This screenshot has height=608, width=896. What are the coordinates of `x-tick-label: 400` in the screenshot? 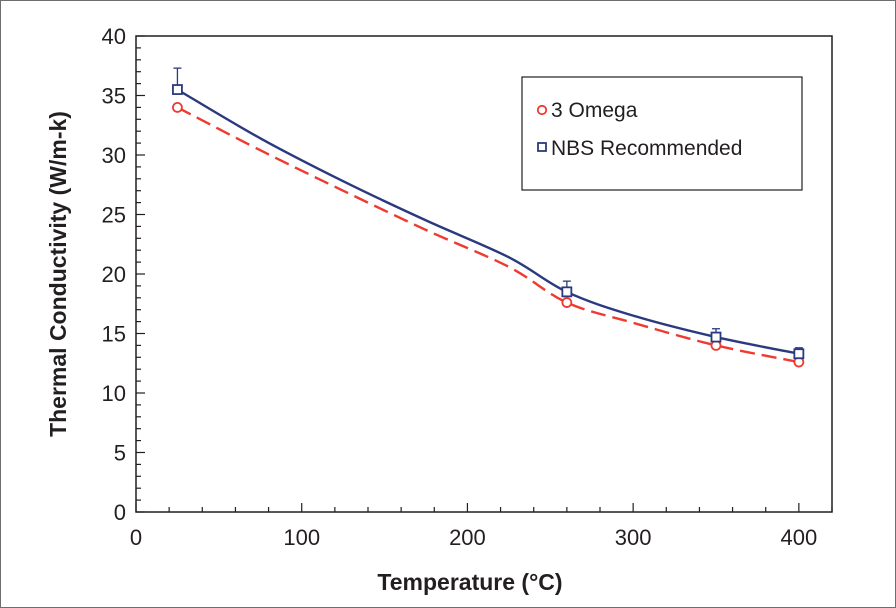 It's located at (798, 537).